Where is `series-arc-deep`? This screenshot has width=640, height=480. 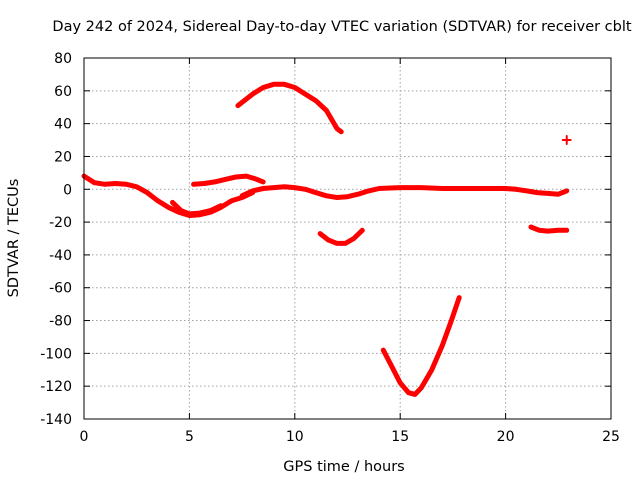
series-arc-deep is located at coordinates (421, 346).